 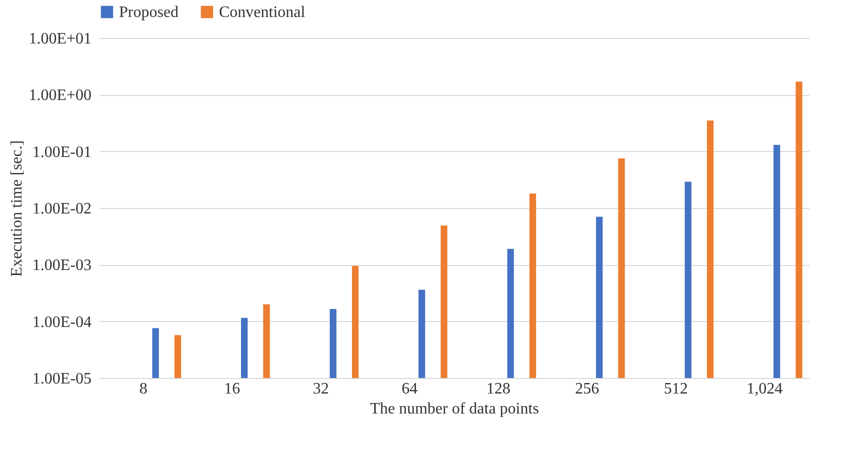 What do you see at coordinates (62, 379) in the screenshot?
I see `y-tick-label: 1.00E-05` at bounding box center [62, 379].